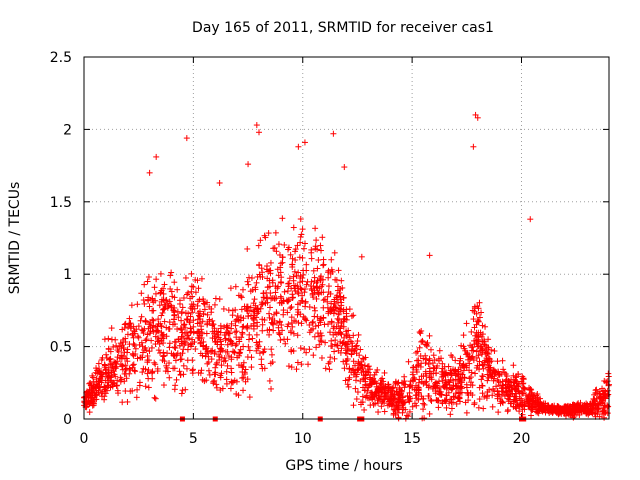  What do you see at coordinates (67, 420) in the screenshot?
I see `y-tick-label: 0` at bounding box center [67, 420].